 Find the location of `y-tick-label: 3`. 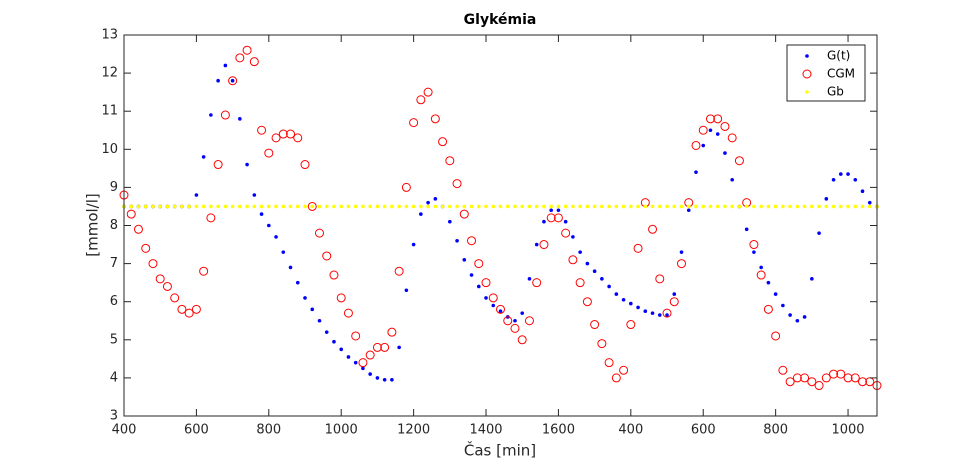

y-tick-label: 3 is located at coordinates (114, 416).